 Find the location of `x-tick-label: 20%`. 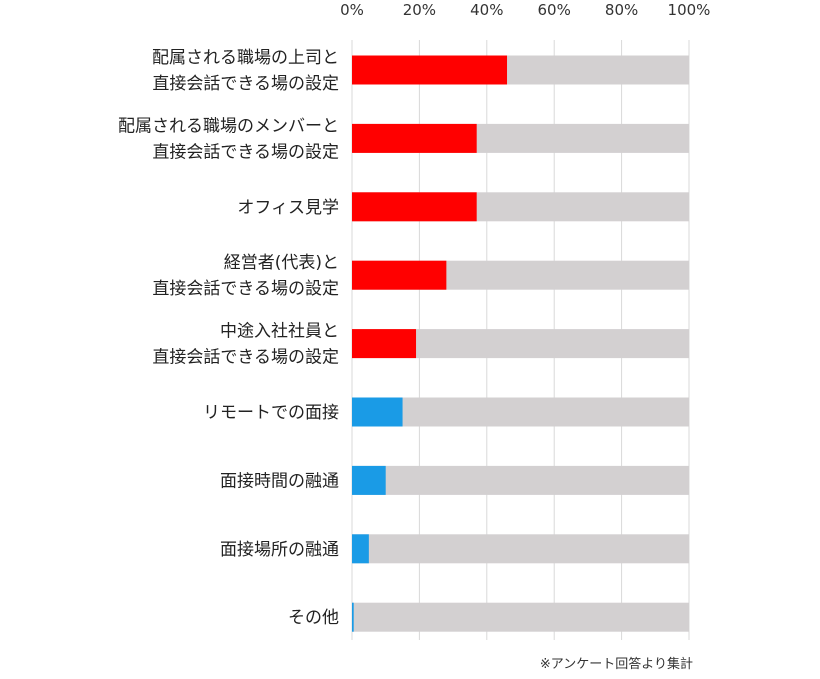

x-tick-label: 20% is located at coordinates (419, 10).